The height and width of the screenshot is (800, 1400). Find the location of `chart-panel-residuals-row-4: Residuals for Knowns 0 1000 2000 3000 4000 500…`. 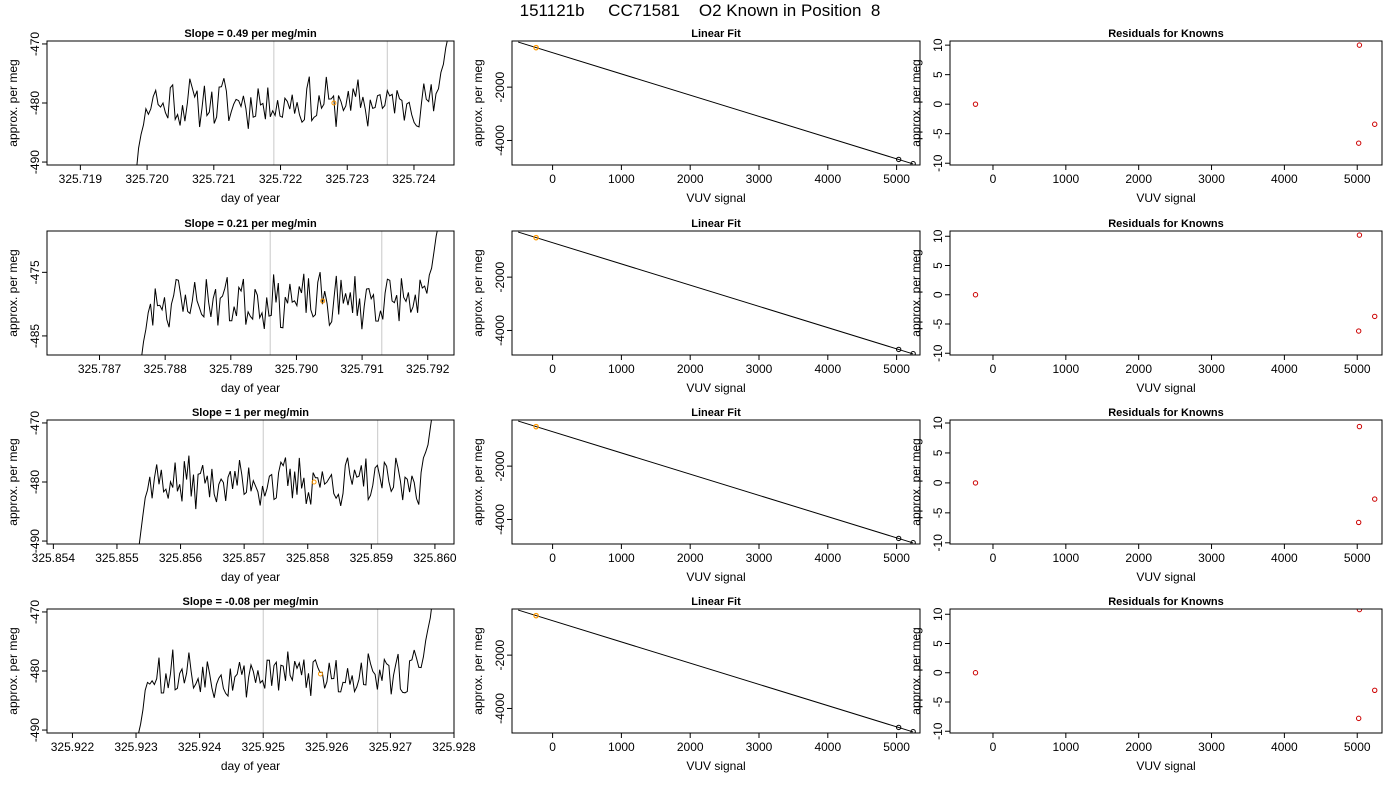

chart-panel-residuals-row-4: Residuals for Knowns 0 1000 2000 3000 4000 500… is located at coordinates (1146, 684).